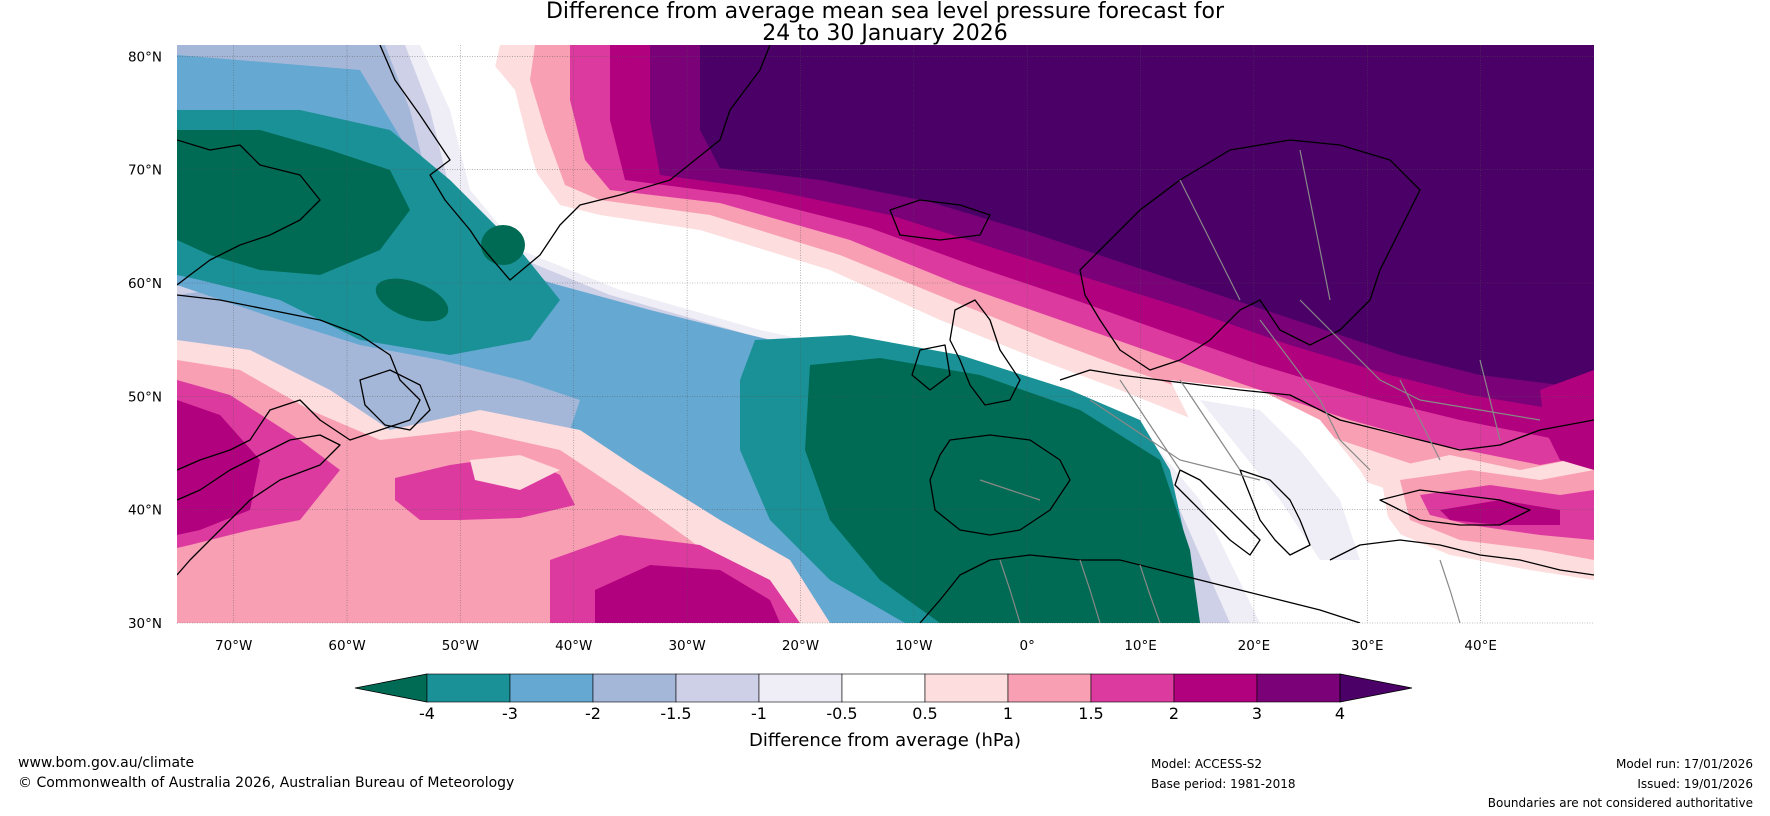 This screenshot has width=1770, height=816. Describe the element at coordinates (1480, 646) in the screenshot. I see `longitude-tick-label: 40°E` at that location.